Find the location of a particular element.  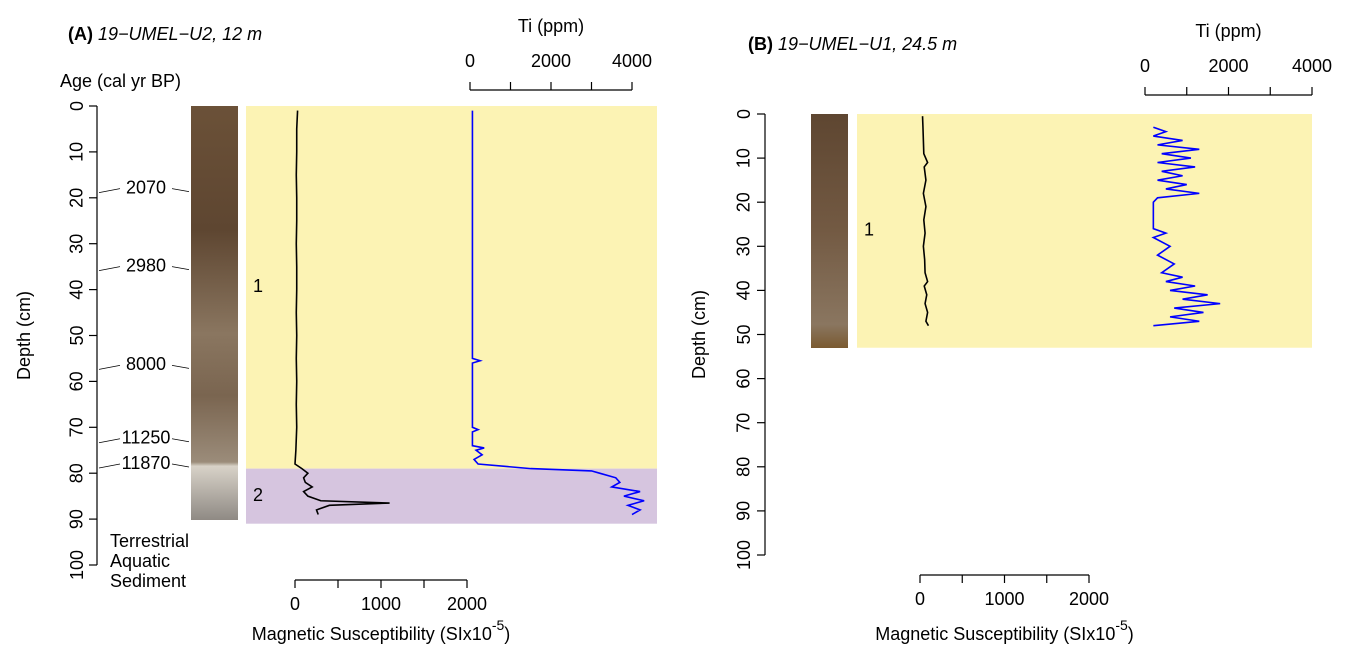

legend-entry: Sediment is located at coordinates (148, 581).